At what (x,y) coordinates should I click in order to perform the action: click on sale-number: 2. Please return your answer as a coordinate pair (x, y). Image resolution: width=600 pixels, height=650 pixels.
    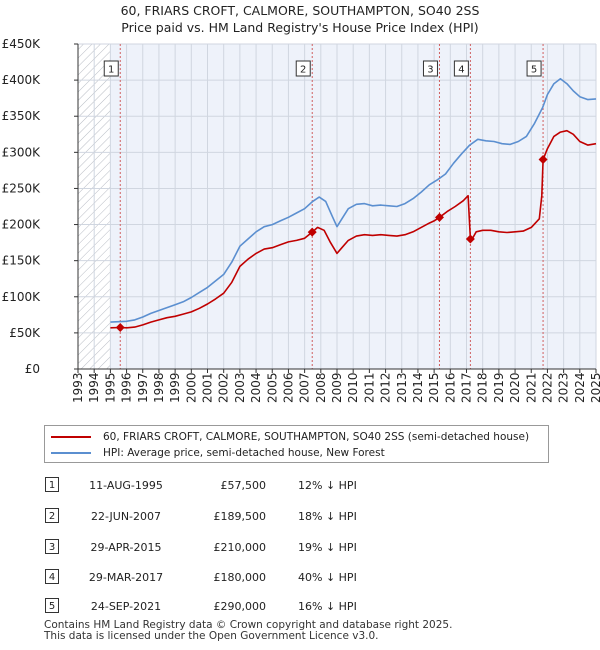
    Looking at the image, I should click on (52, 515).